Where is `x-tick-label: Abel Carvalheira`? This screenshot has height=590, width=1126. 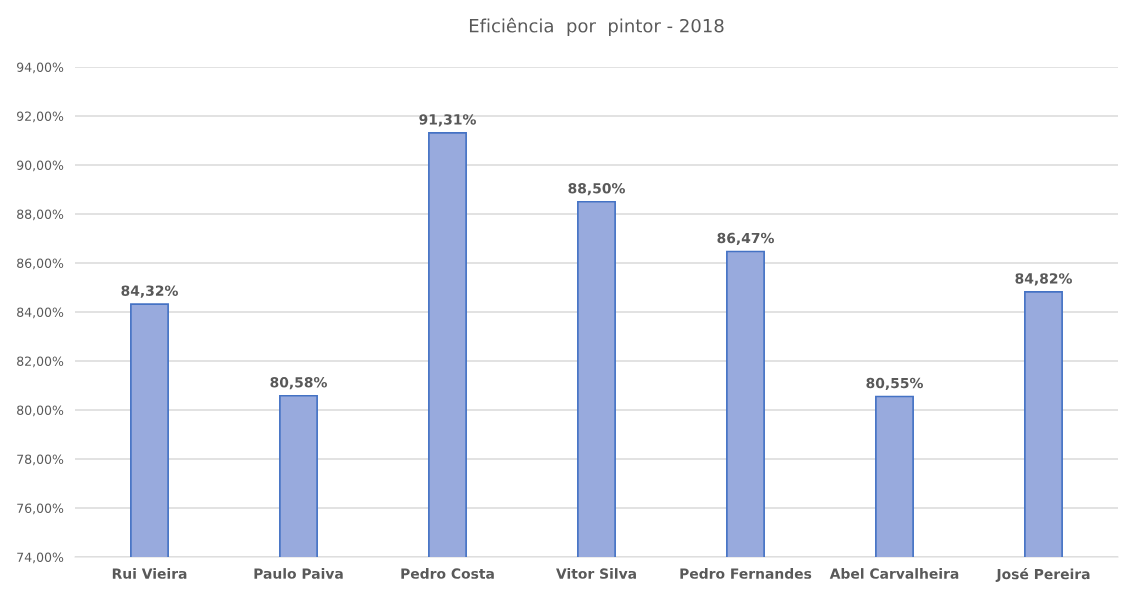 x-tick-label: Abel Carvalheira is located at coordinates (894, 573).